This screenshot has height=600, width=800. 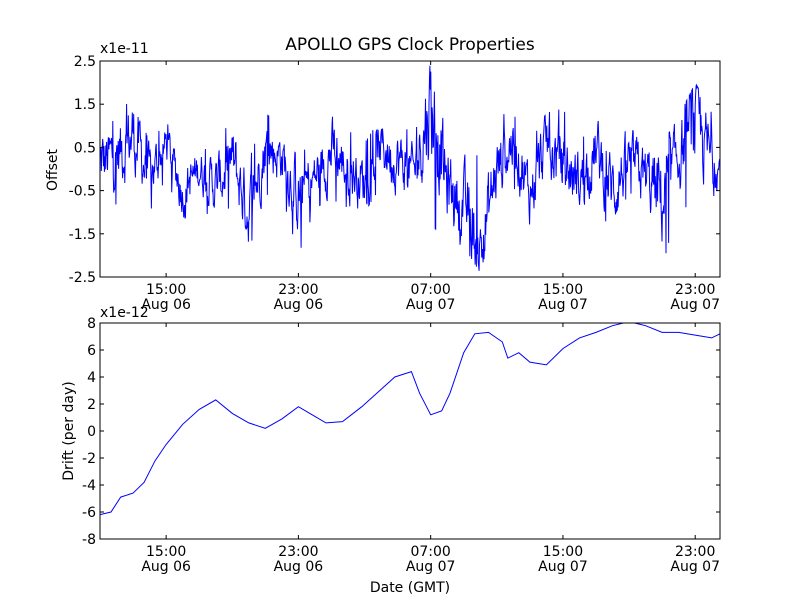 What do you see at coordinates (85, 148) in the screenshot?
I see `offset-y-tick-label: 0.5` at bounding box center [85, 148].